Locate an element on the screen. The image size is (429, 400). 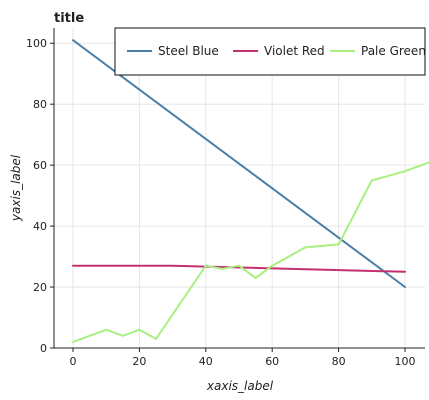
legend: Steel Blue Violet Red Pale Green is located at coordinates (270, 51).